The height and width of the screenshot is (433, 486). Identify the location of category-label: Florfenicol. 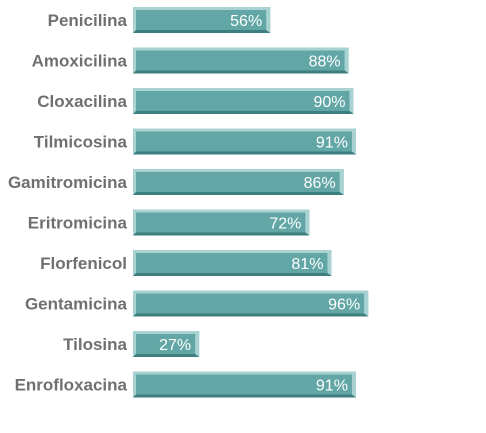
(83, 263).